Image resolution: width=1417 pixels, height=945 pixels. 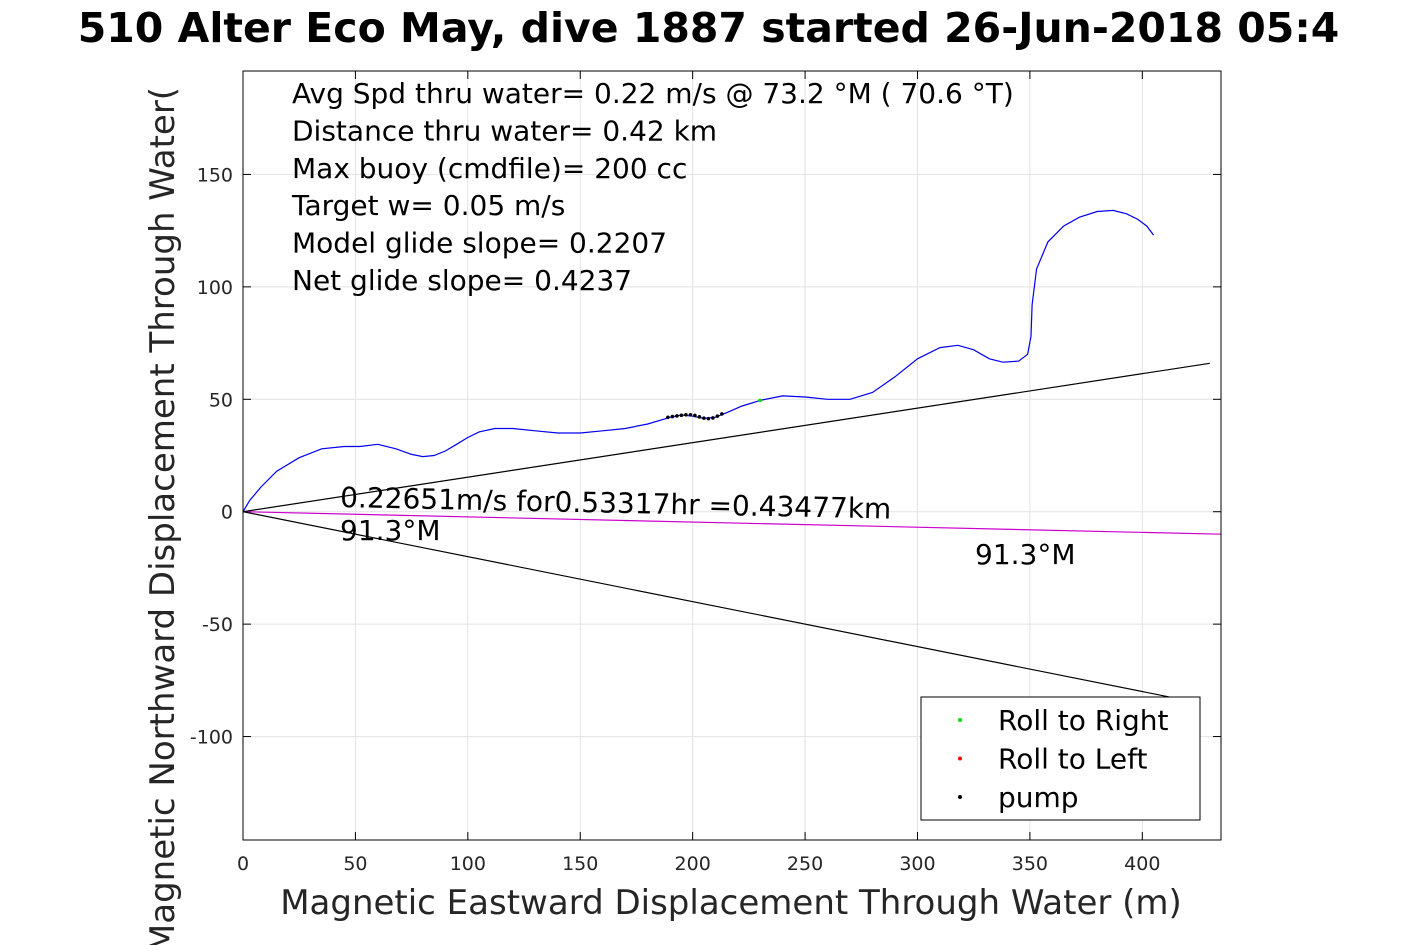 What do you see at coordinates (227, 513) in the screenshot?
I see `y-tick-label: 0` at bounding box center [227, 513].